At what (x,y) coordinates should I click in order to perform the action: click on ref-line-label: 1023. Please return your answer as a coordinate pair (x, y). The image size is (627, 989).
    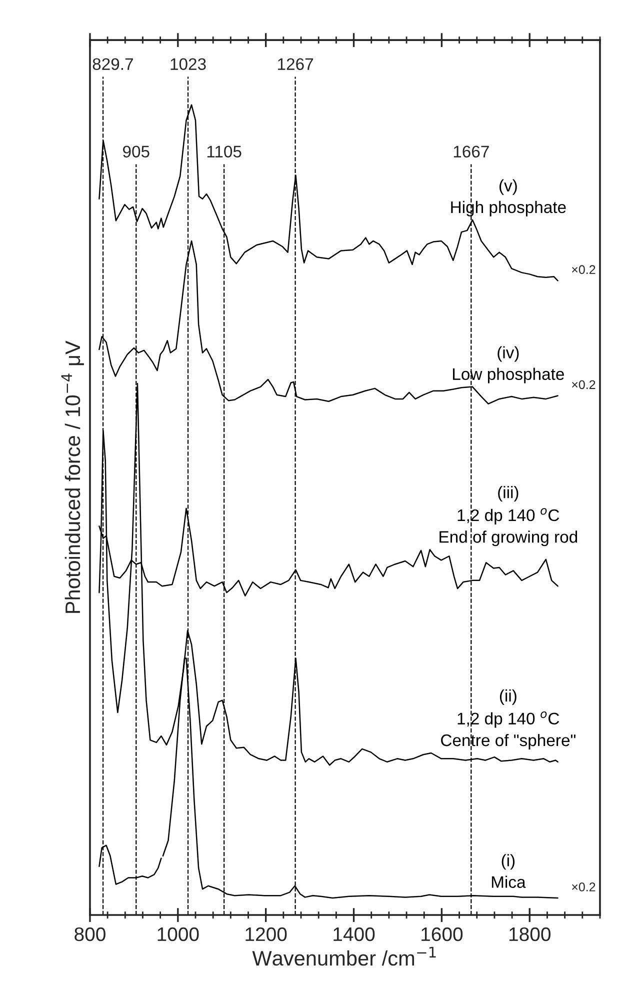
    Looking at the image, I should click on (188, 64).